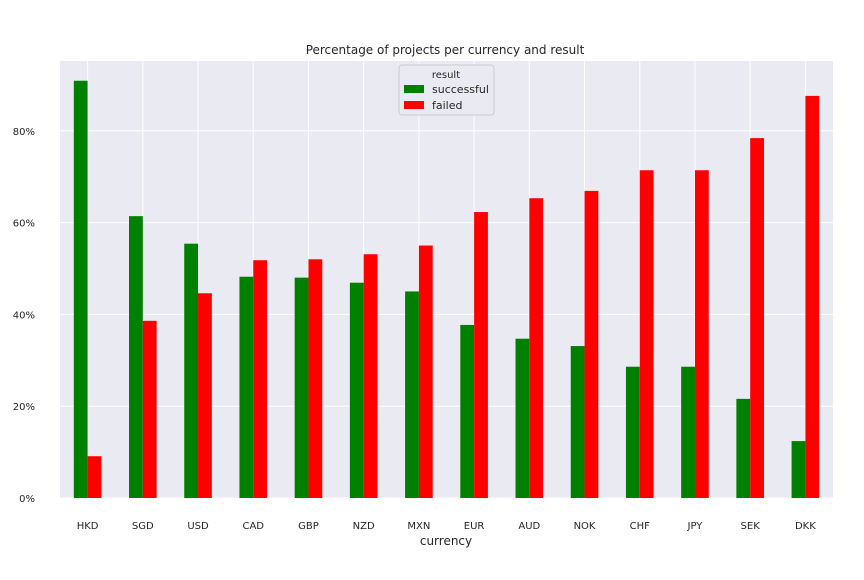  What do you see at coordinates (522, 418) in the screenshot?
I see `bar-successful-aud` at bounding box center [522, 418].